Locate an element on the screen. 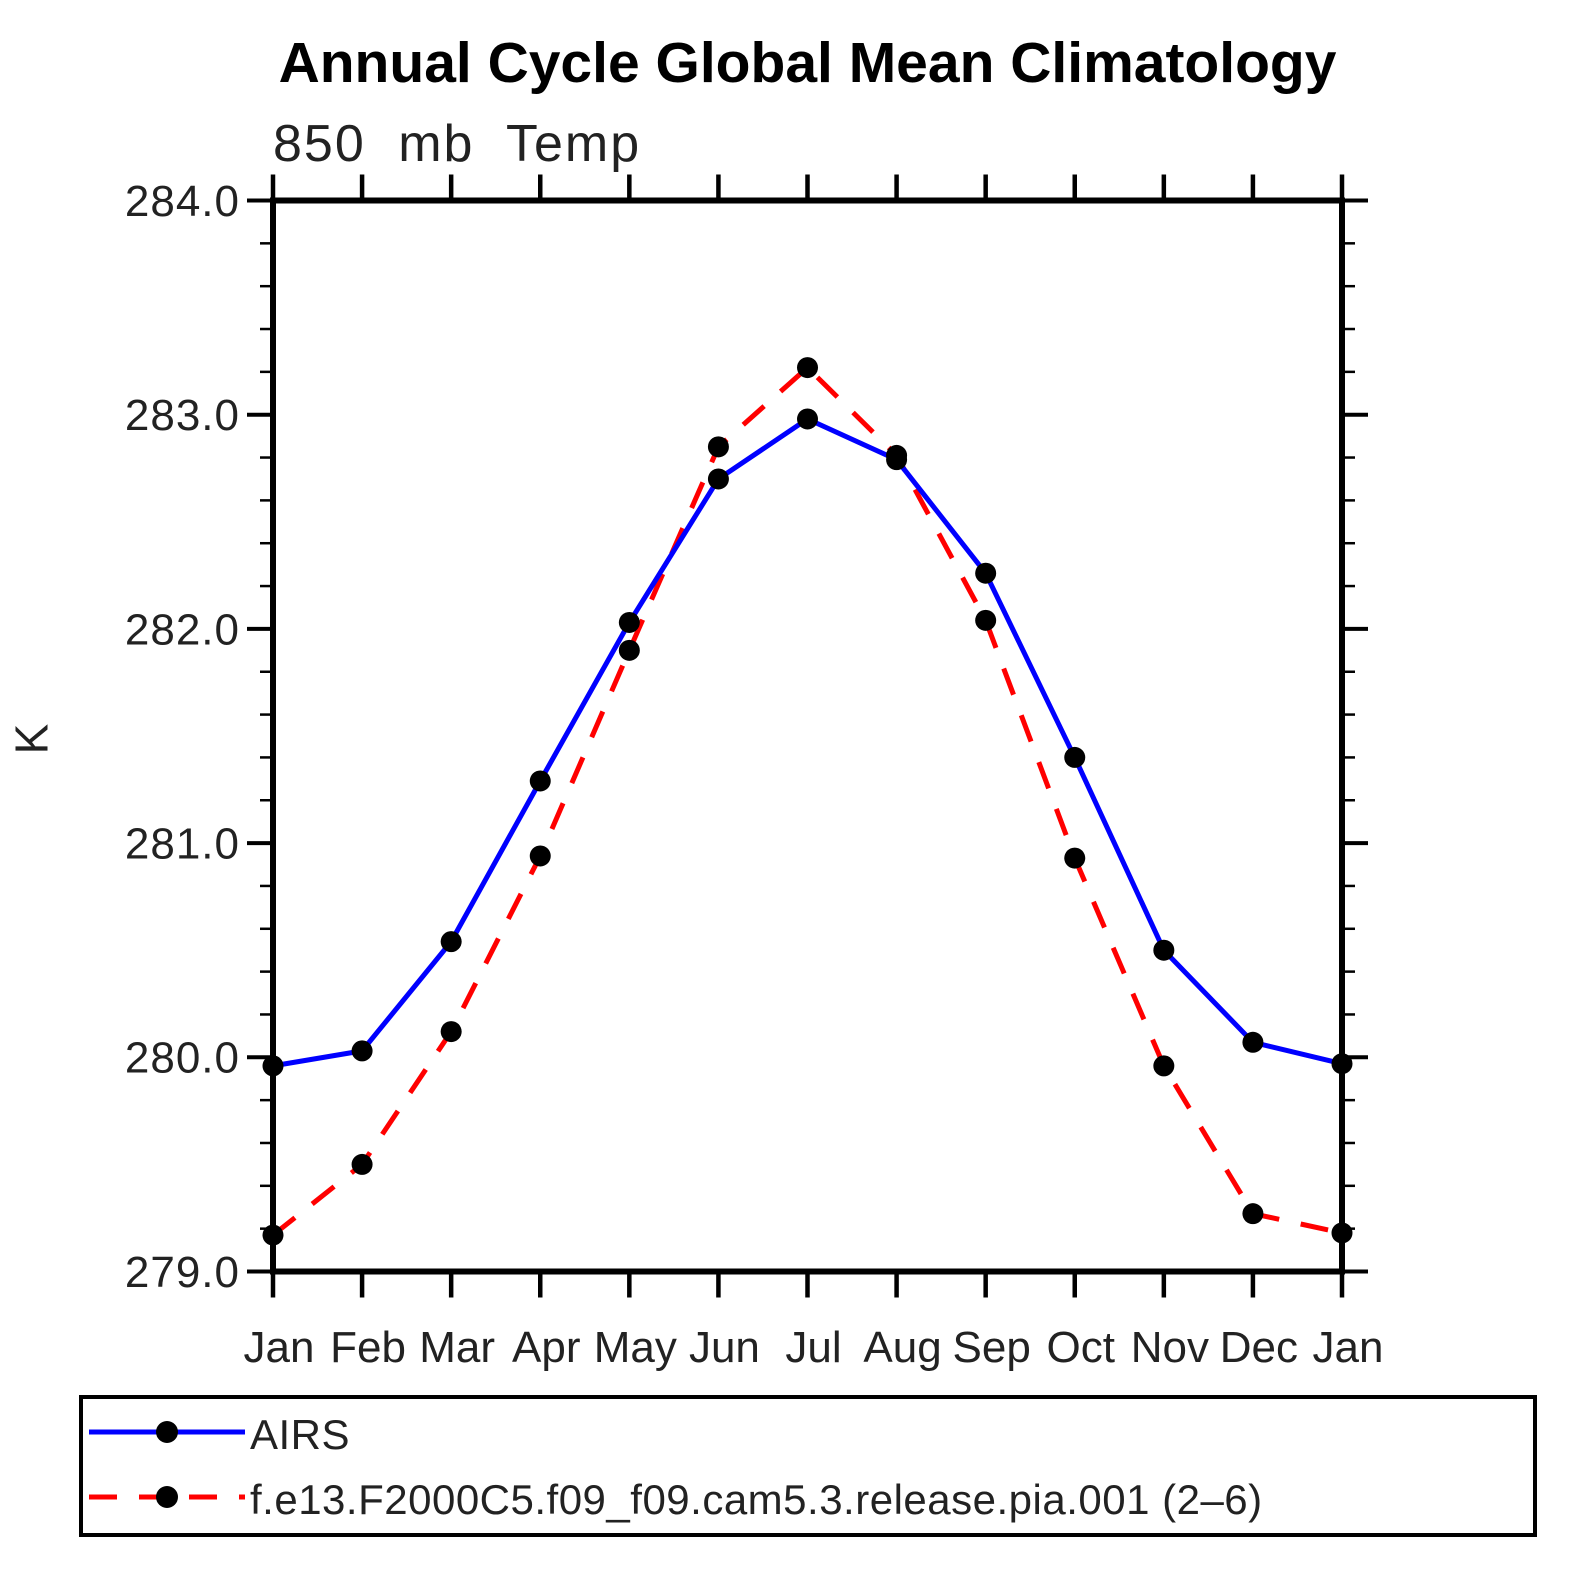  y-tick-label: 282.0 is located at coordinates (182, 629).